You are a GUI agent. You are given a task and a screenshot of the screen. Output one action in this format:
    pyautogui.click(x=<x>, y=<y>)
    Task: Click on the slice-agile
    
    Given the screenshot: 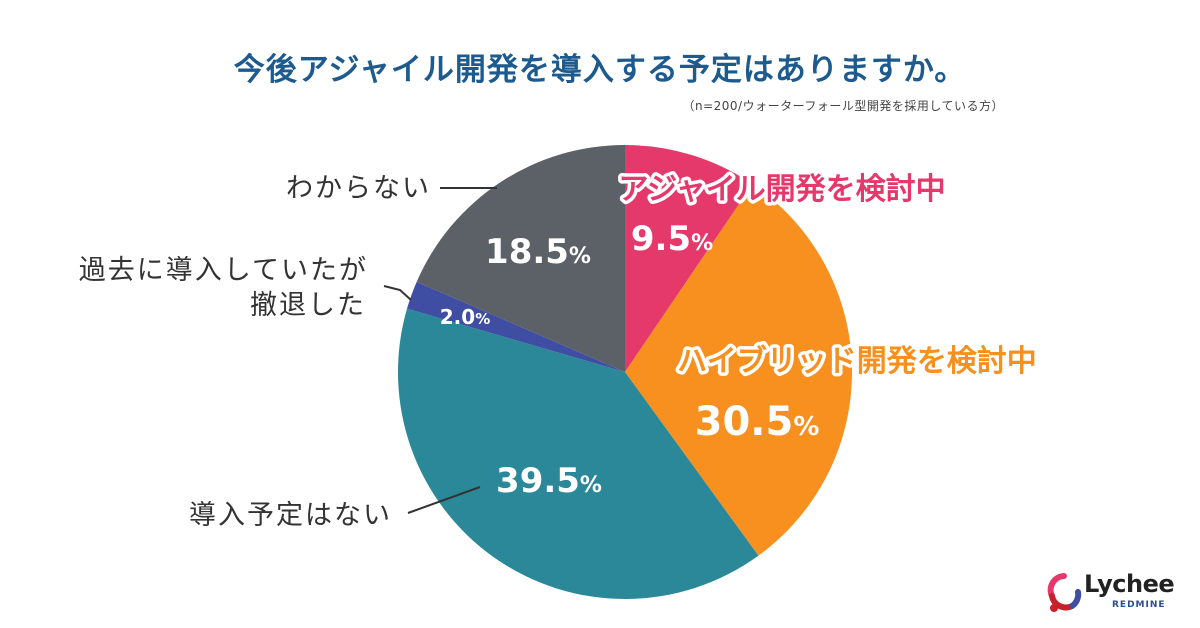 What is the action you would take?
    pyautogui.click(x=689, y=258)
    